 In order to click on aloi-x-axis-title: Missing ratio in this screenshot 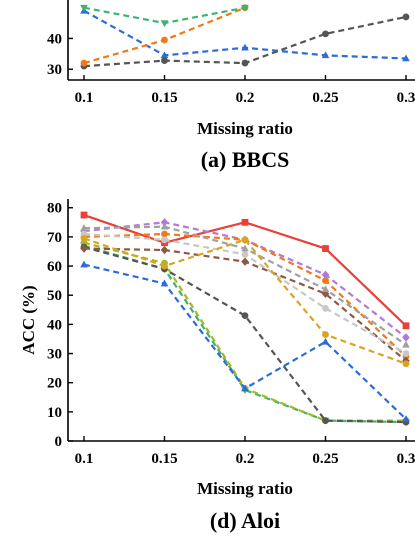, I will do `click(245, 488)`.